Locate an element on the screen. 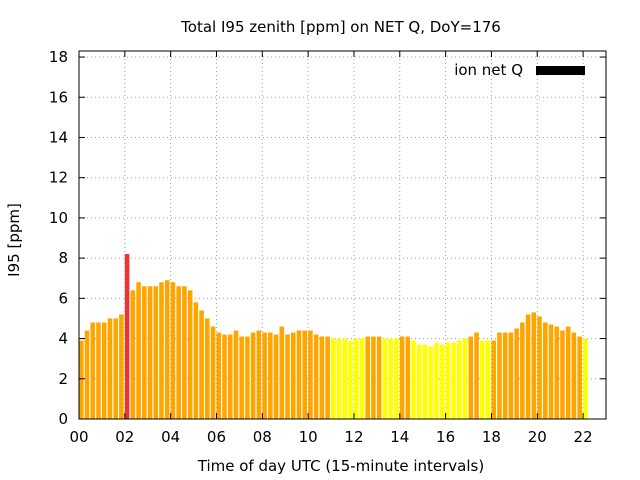 The image size is (640, 480). y-tick-label: 2 is located at coordinates (63, 379).